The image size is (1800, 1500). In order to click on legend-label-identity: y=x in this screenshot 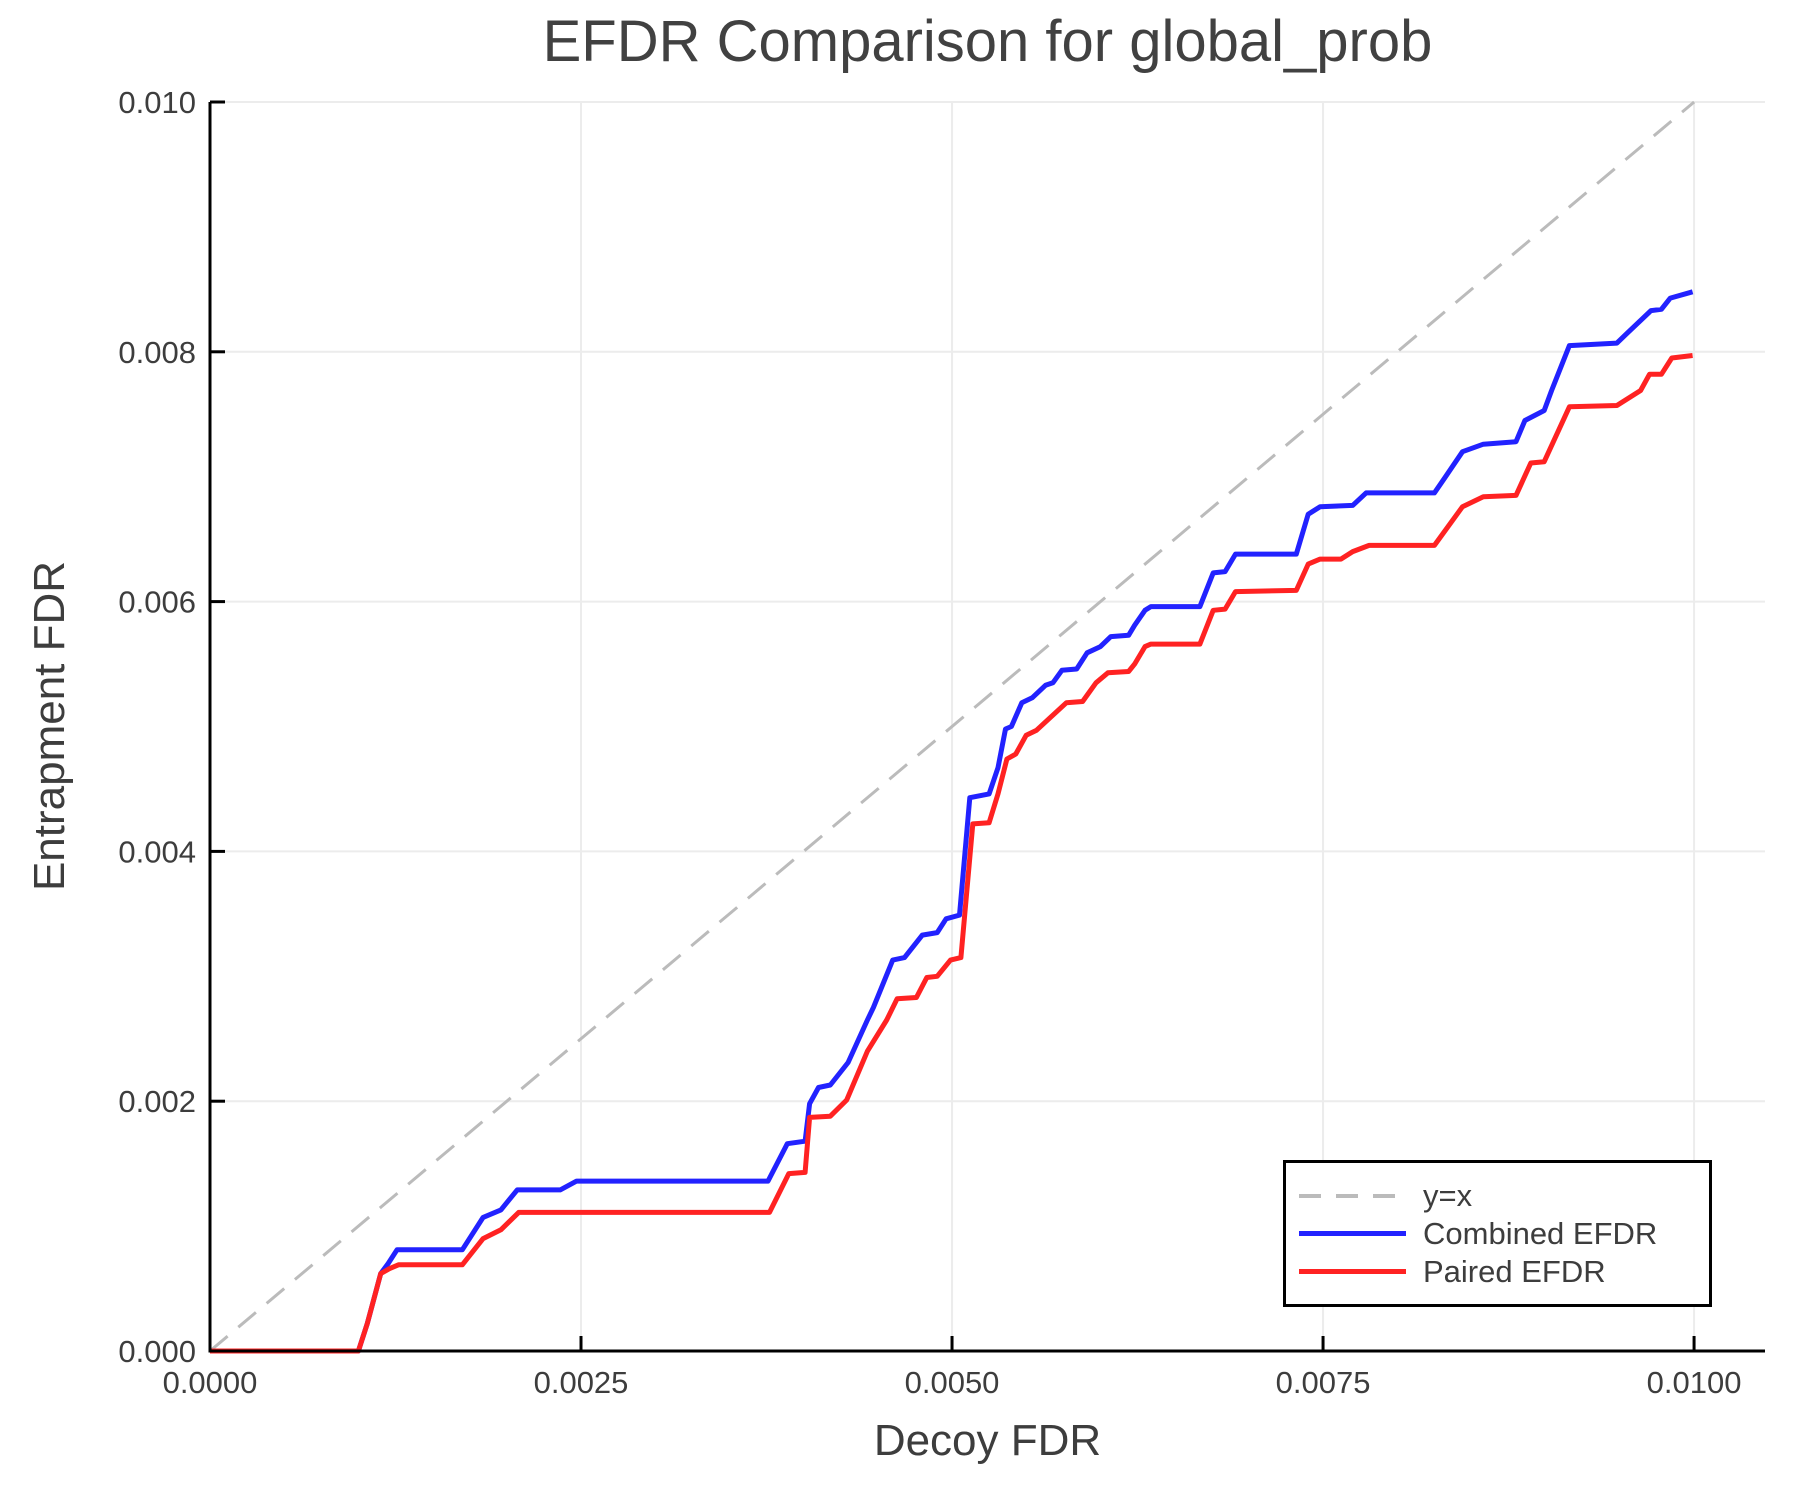, I will do `click(1448, 1195)`.